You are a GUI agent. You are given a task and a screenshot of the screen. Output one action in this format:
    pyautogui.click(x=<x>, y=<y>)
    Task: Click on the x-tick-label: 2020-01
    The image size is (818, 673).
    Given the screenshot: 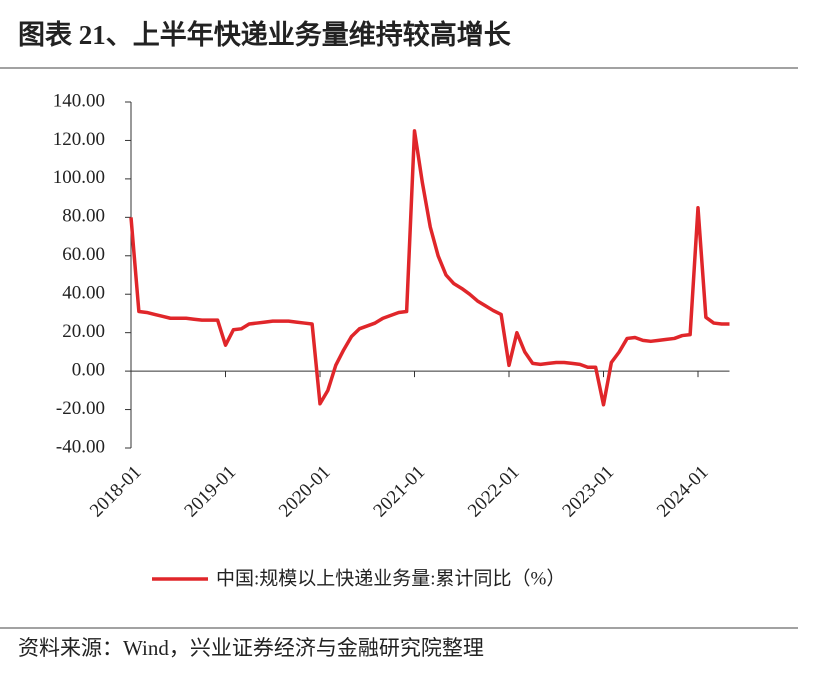 What is the action you would take?
    pyautogui.click(x=305, y=492)
    